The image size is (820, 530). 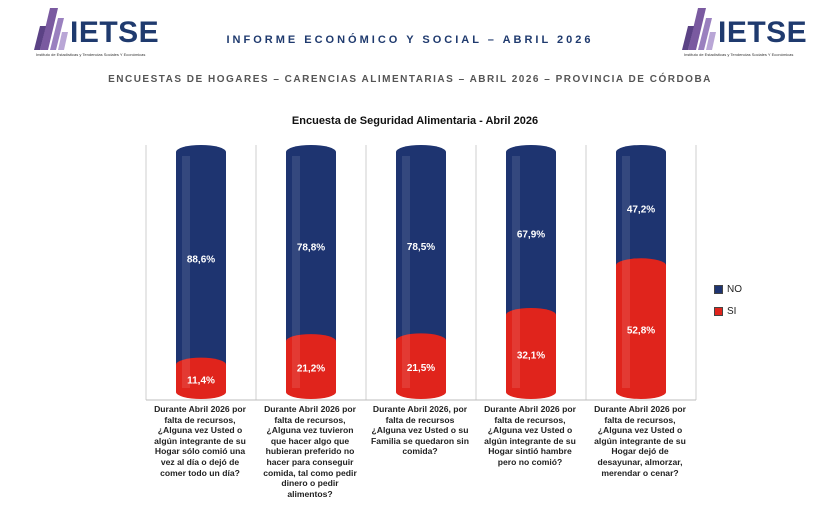 I want to click on data-label-si-4: 32,1%, so click(x=531, y=355).